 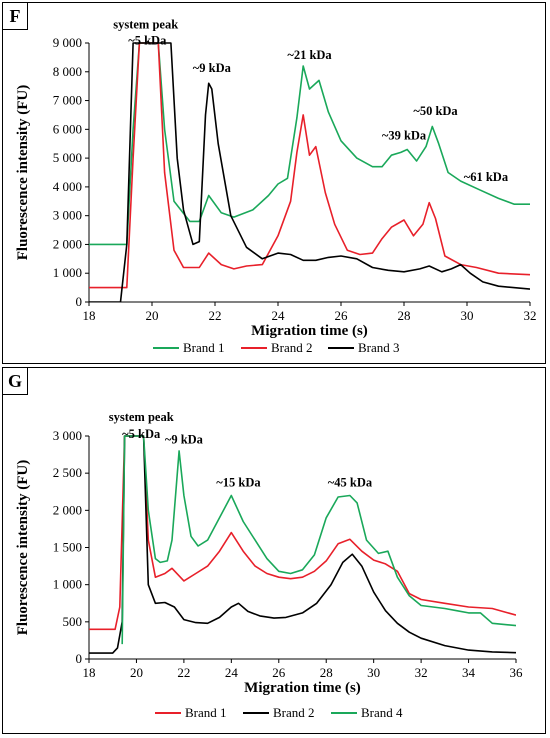 I want to click on y-tick-label: 6 000, so click(x=67, y=128).